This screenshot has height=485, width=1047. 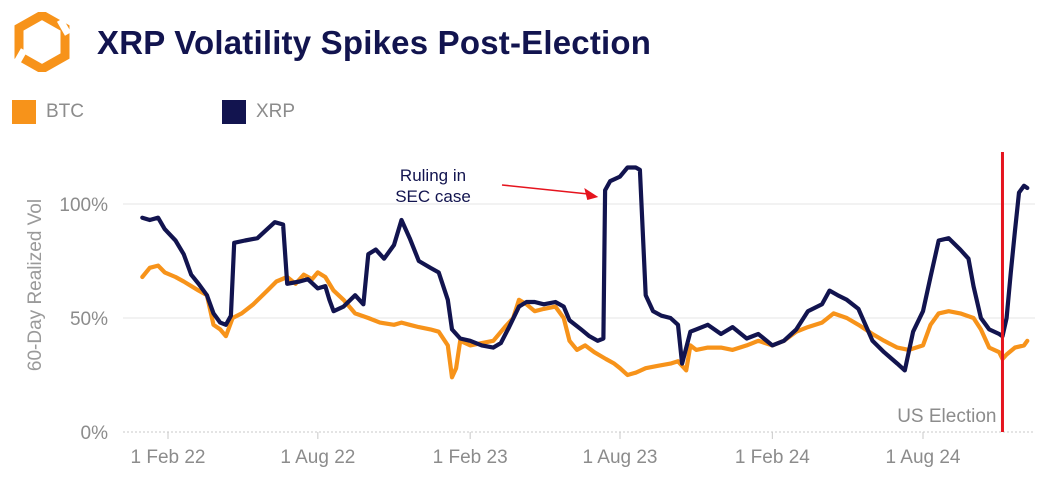 What do you see at coordinates (470, 457) in the screenshot?
I see `x-tick-label: 1 Feb 23` at bounding box center [470, 457].